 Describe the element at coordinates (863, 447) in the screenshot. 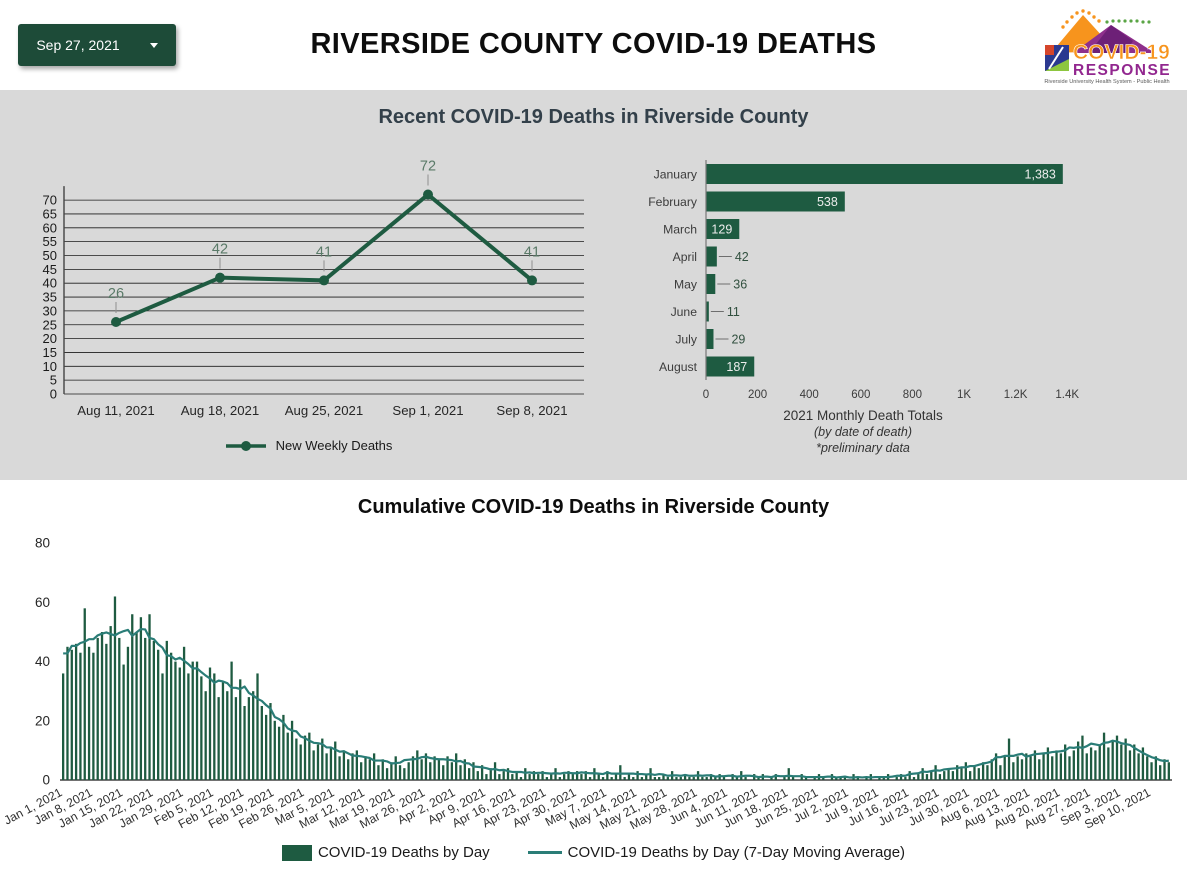

I see `monthly-caption-note: *preliminary data` at that location.